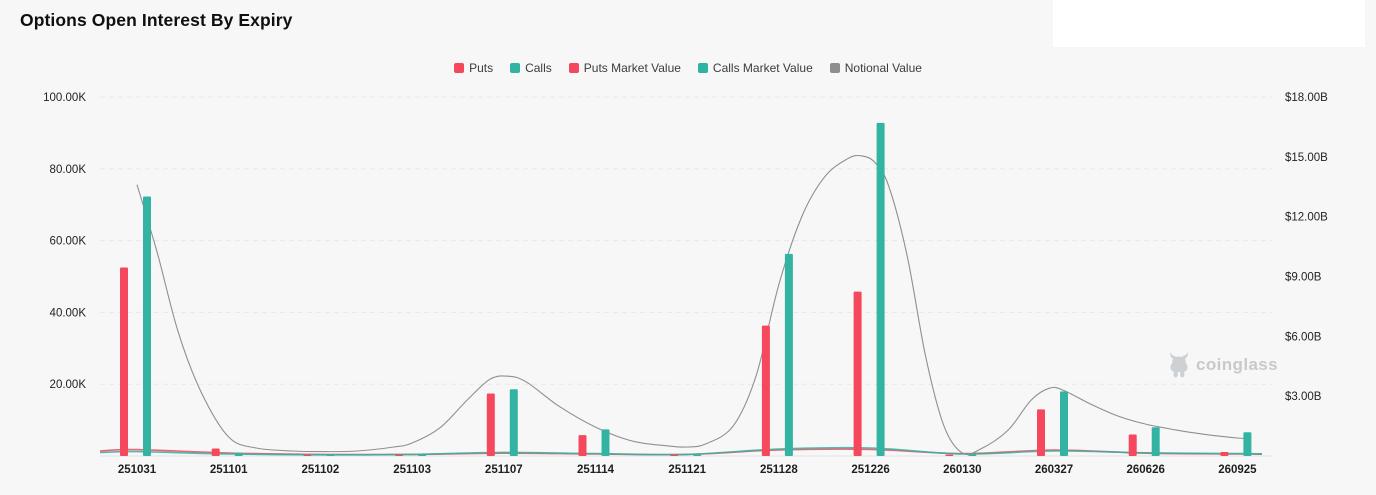 This screenshot has height=495, width=1376. I want to click on x-axis-label: 251031, so click(137, 470).